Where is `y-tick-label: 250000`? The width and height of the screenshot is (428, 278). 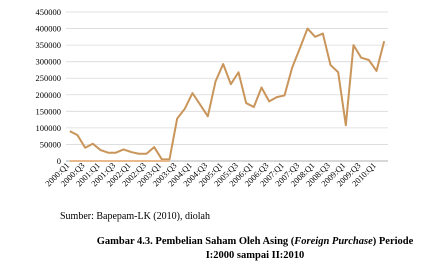
y-tick-label: 250000 is located at coordinates (49, 78).